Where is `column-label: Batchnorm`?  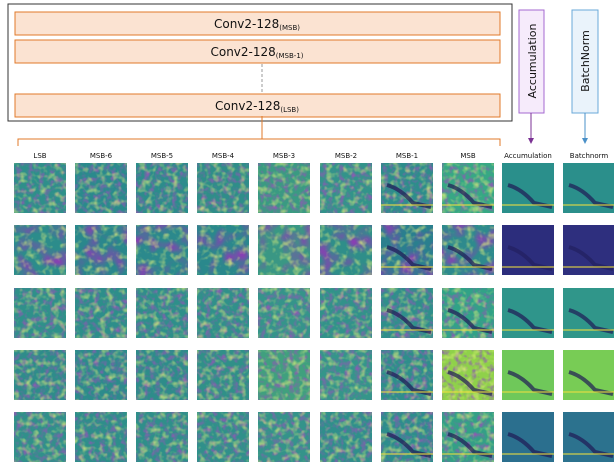 column-label: Batchnorm is located at coordinates (589, 156).